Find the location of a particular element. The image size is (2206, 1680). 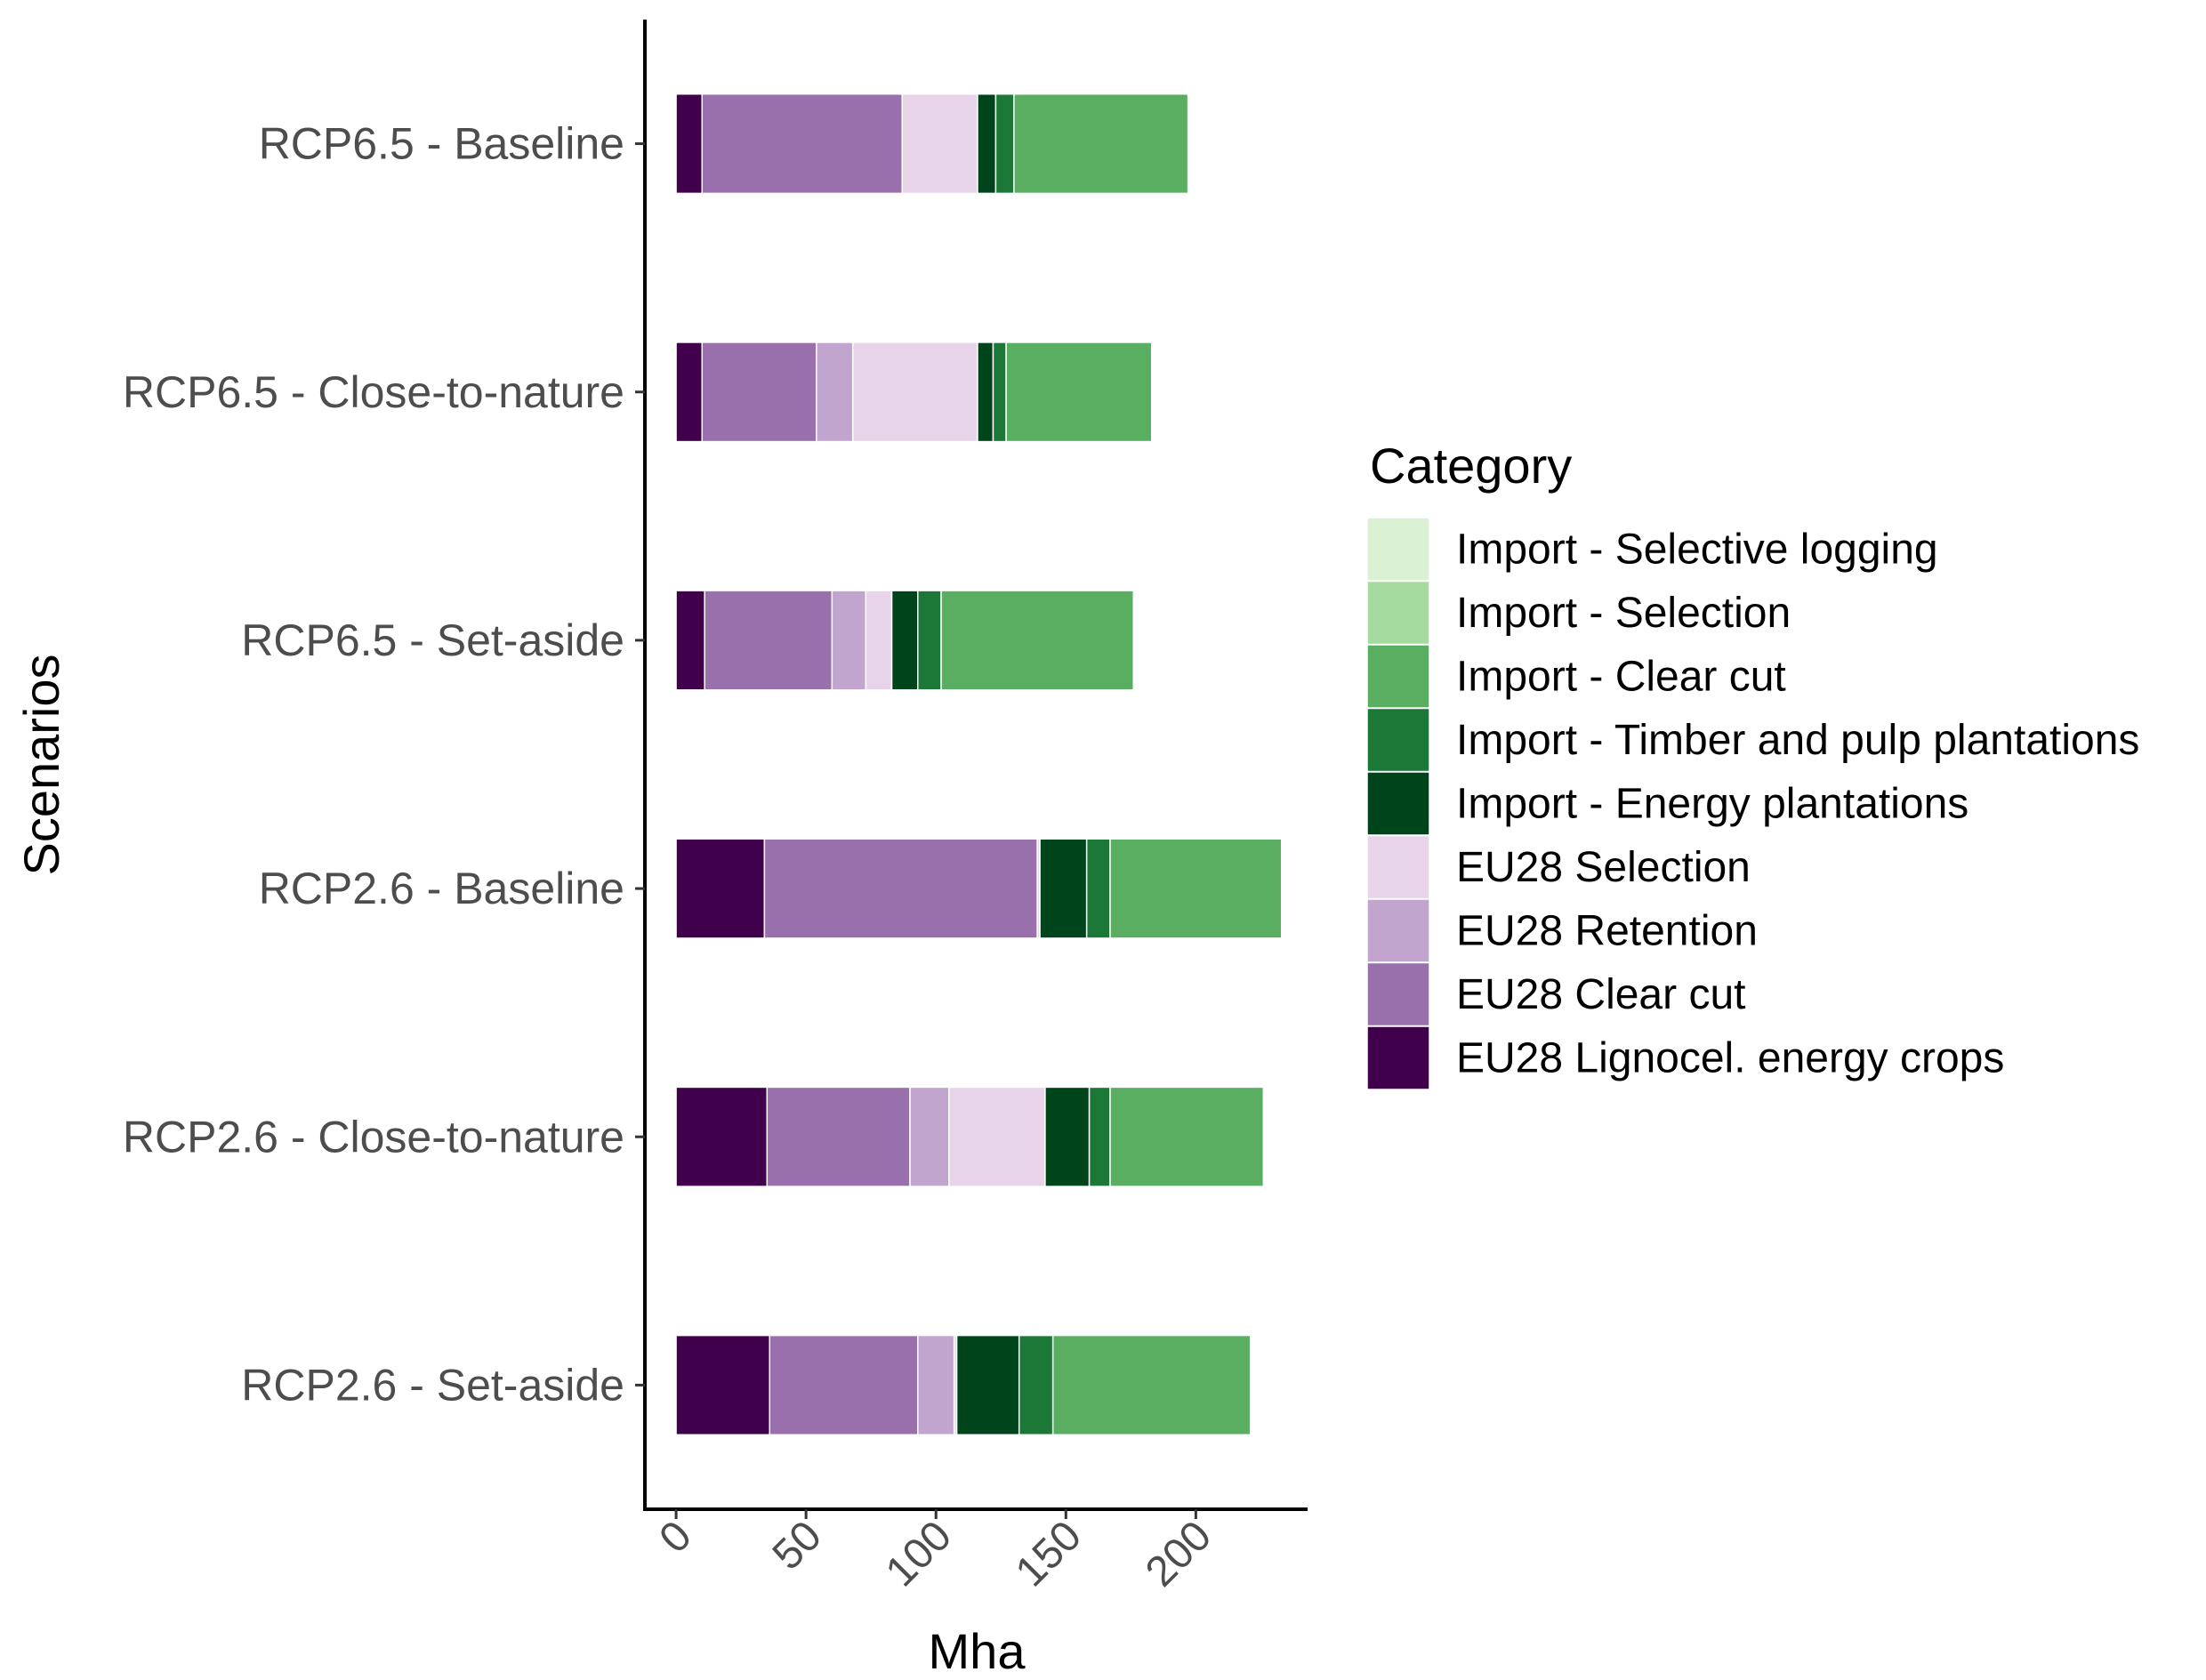

x-tick-label: 0 is located at coordinates (675, 1537).